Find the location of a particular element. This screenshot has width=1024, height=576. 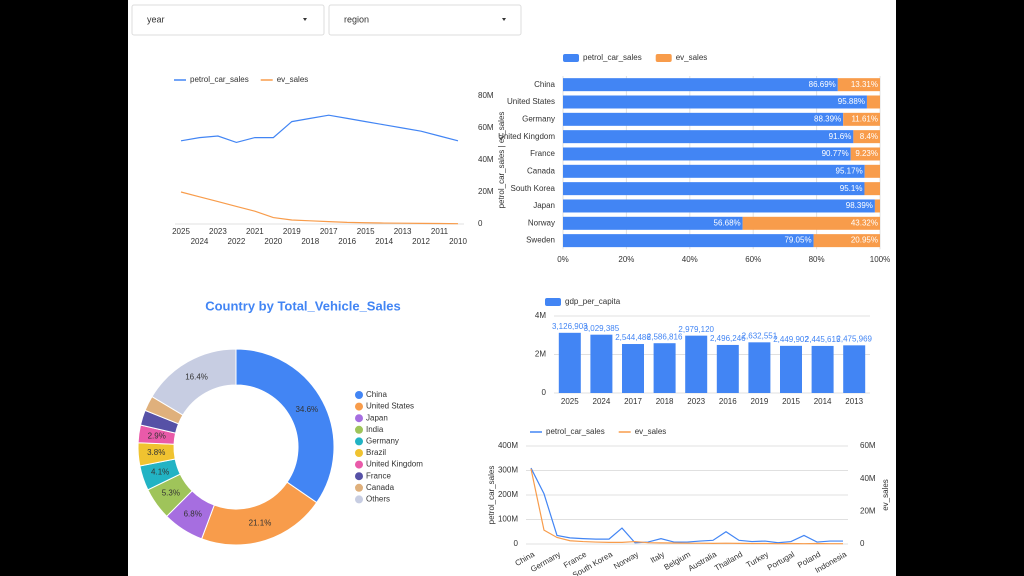

x-tick-label: 2025 is located at coordinates (181, 231).